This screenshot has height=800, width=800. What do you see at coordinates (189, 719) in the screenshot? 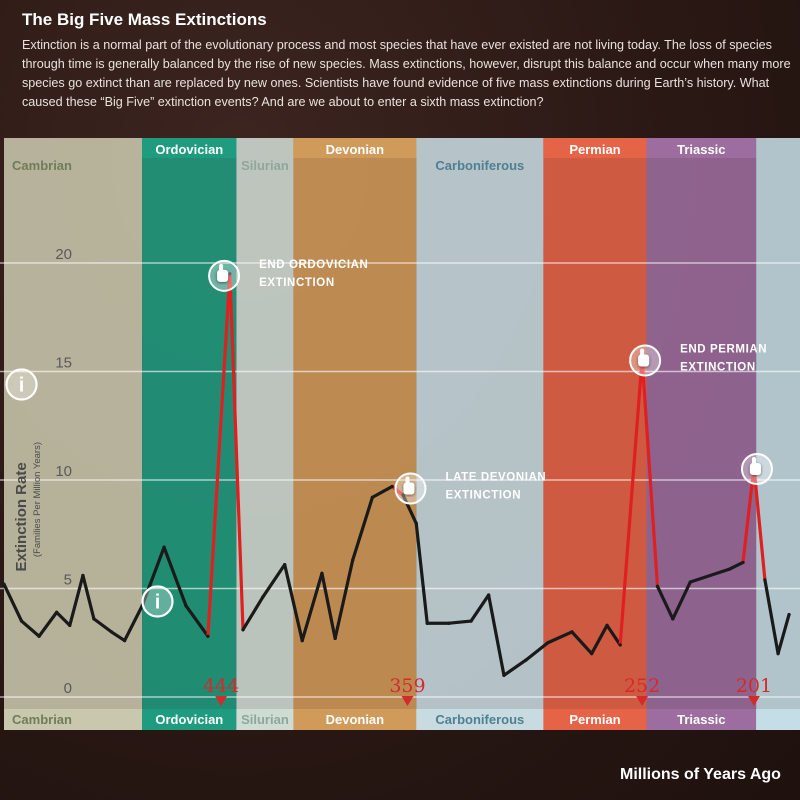
I see `period-label-bottom: Ordovician` at bounding box center [189, 719].